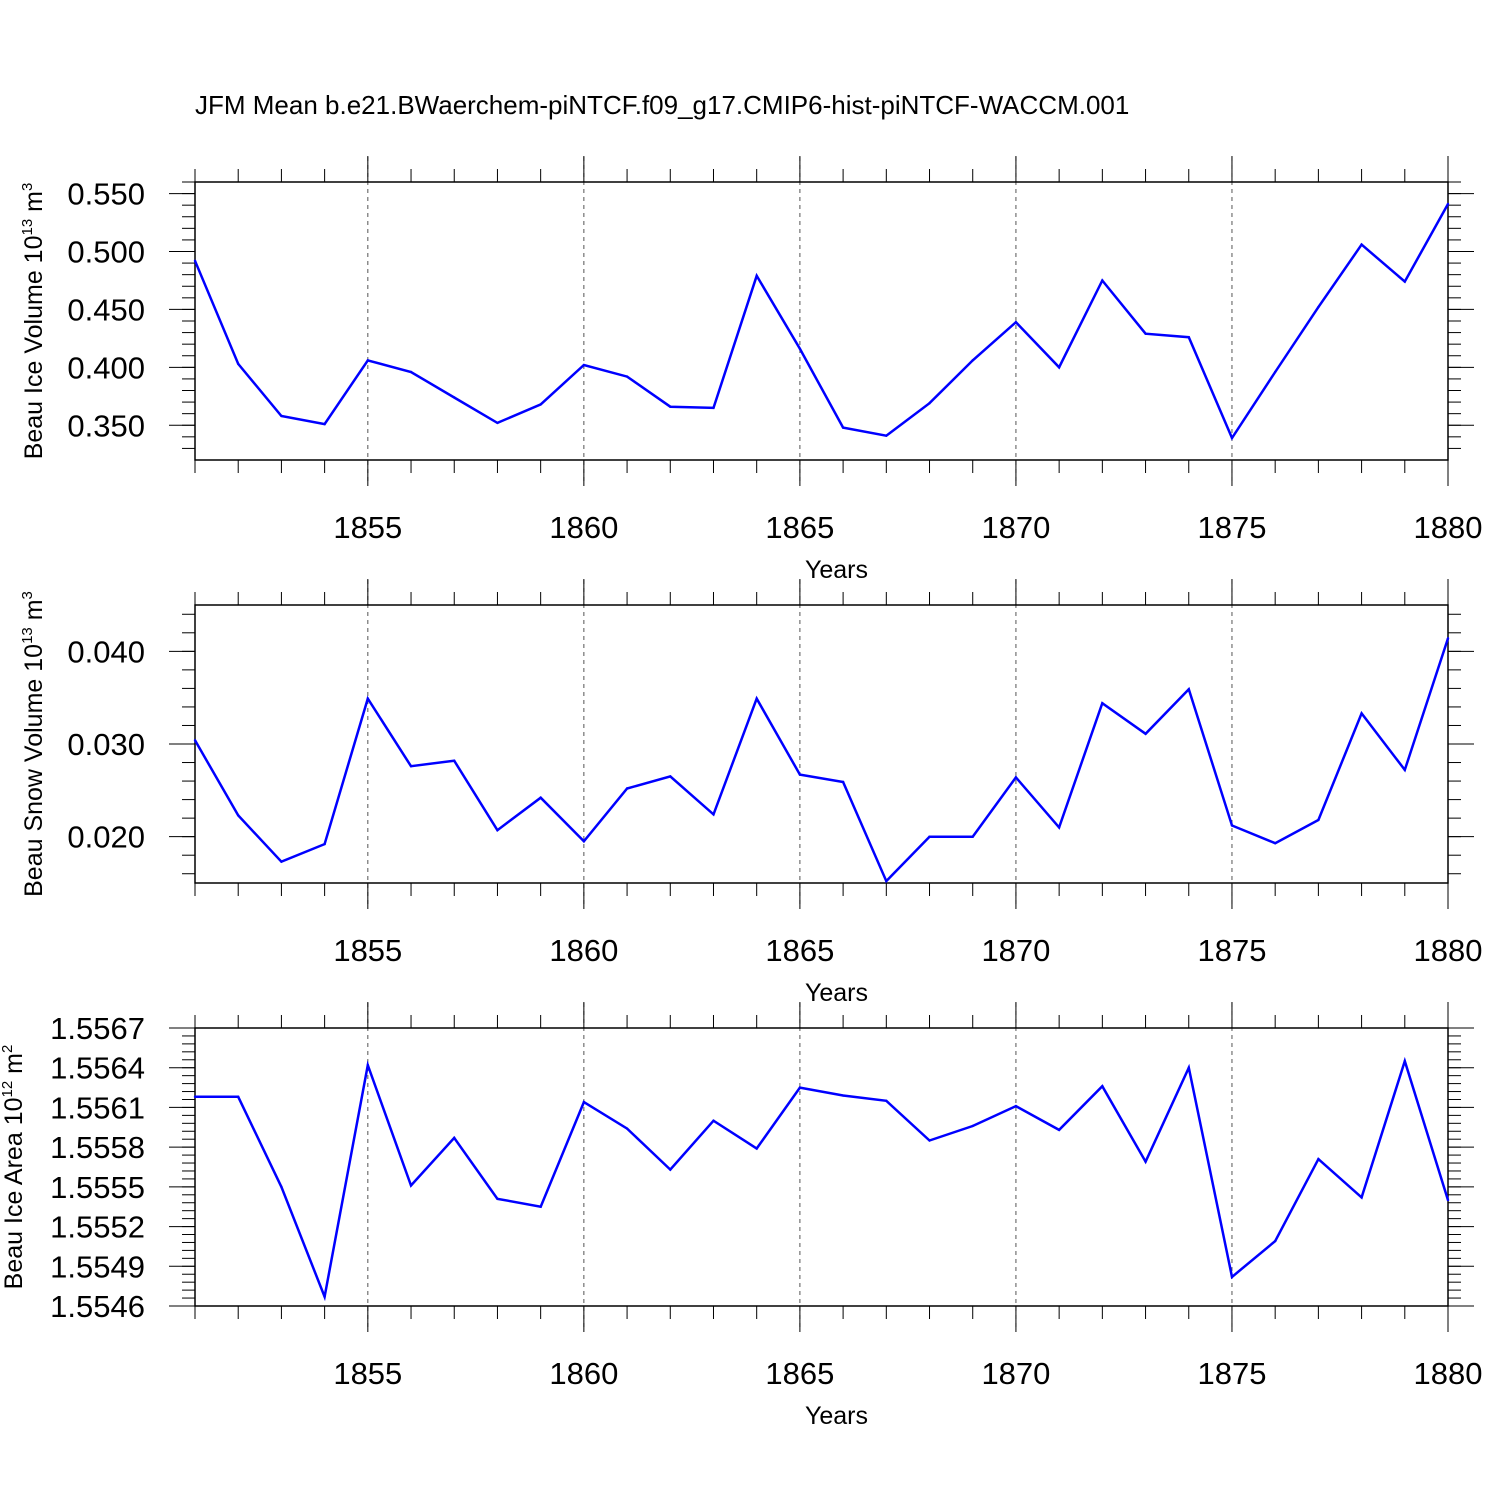 Image resolution: width=1500 pixels, height=1505 pixels. I want to click on y-tick-label-2-4: 1.5558, so click(97, 1147).